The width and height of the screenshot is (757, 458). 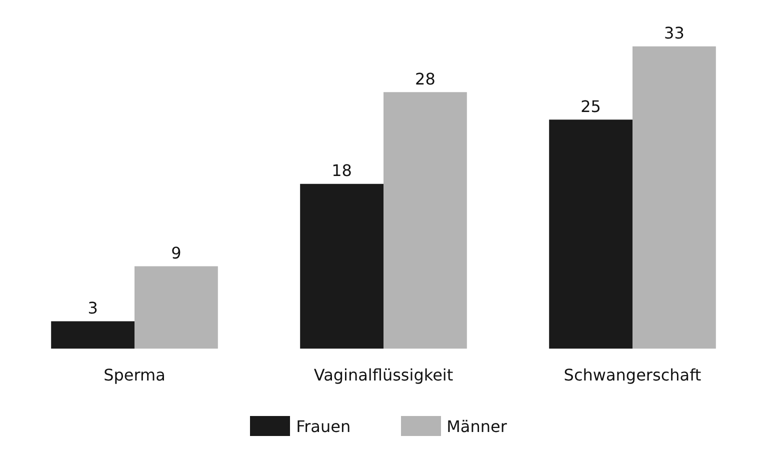 I want to click on data-label: 18, so click(x=342, y=170).